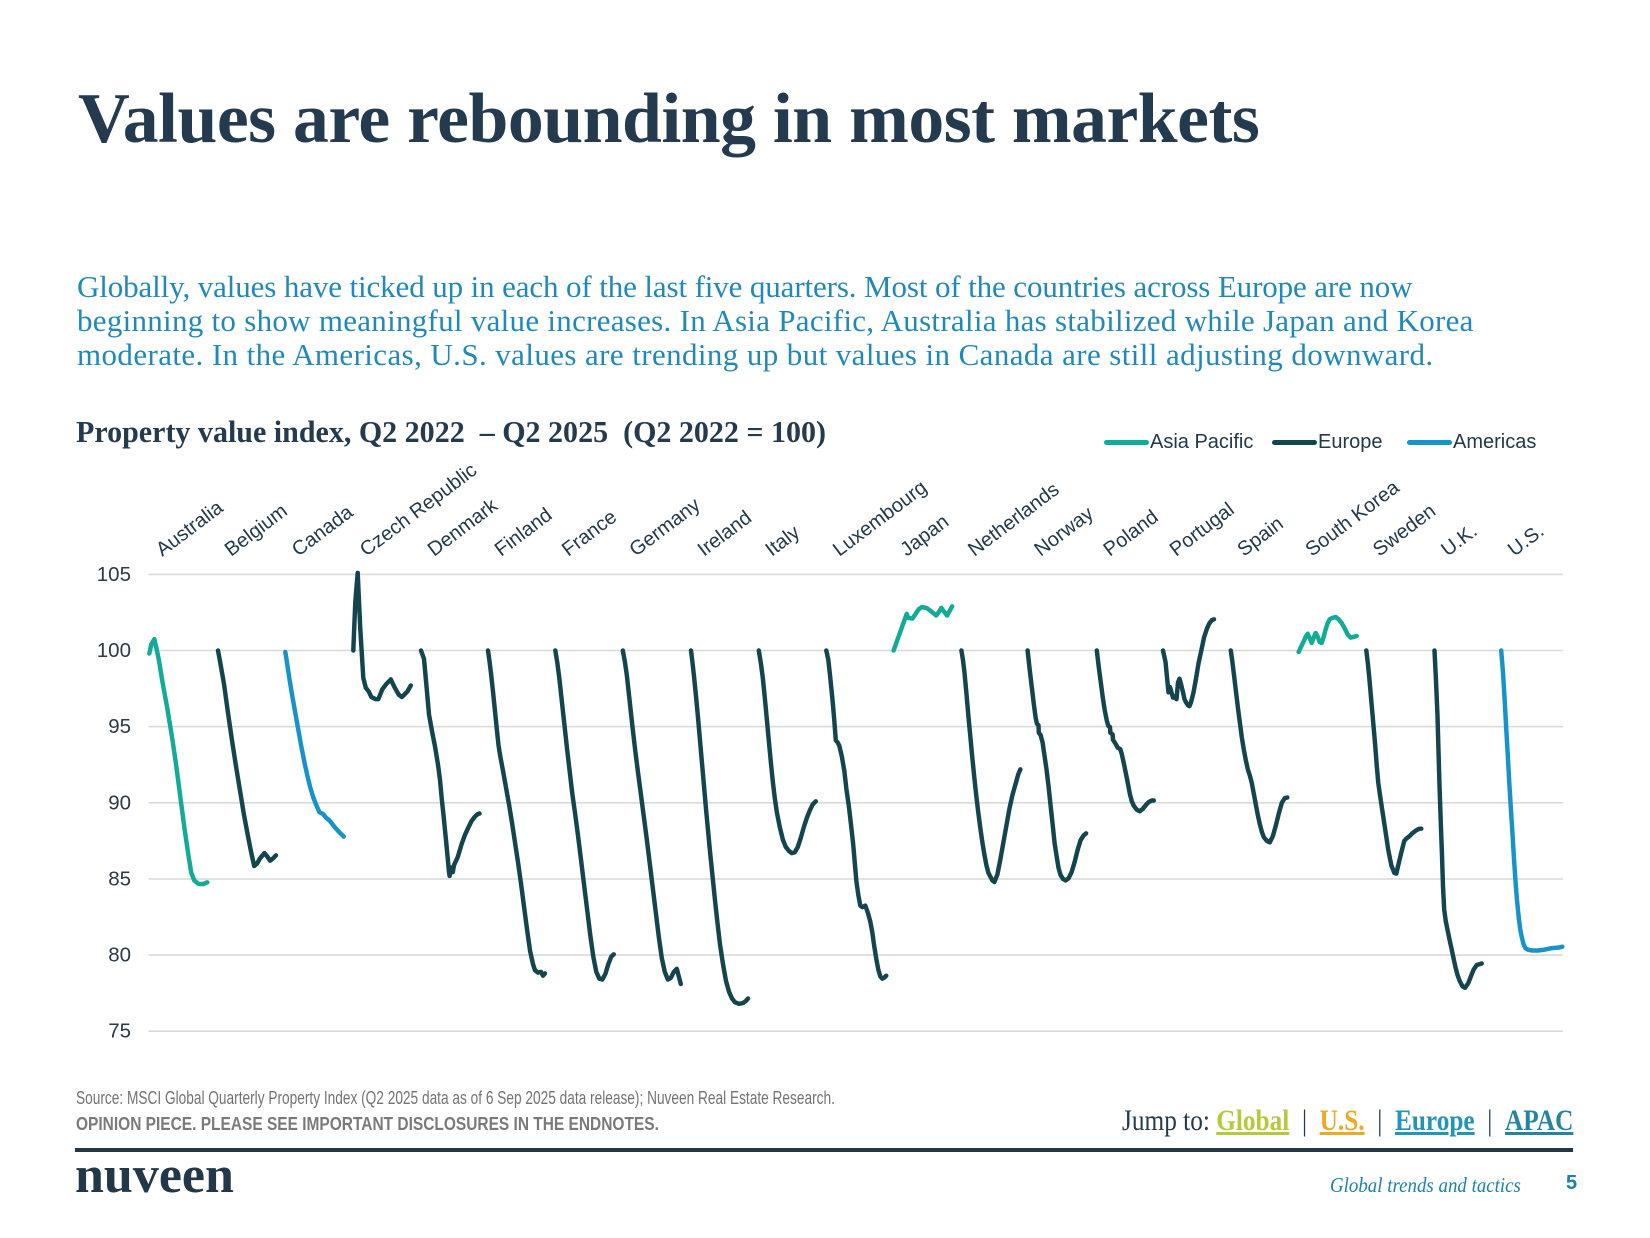  I want to click on svg-text: Ireland, so click(725, 534).